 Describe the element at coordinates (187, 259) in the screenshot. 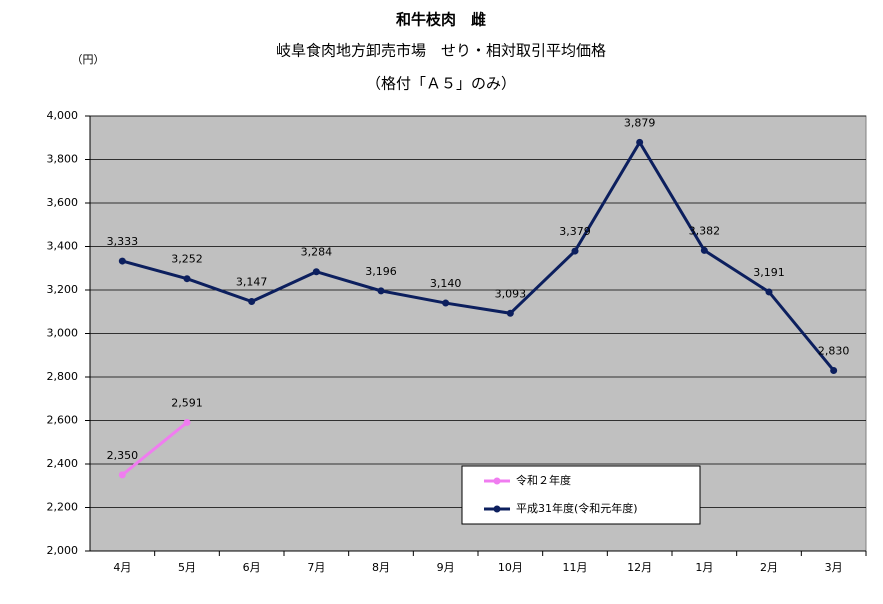

I see `data-label: 3,252` at that location.